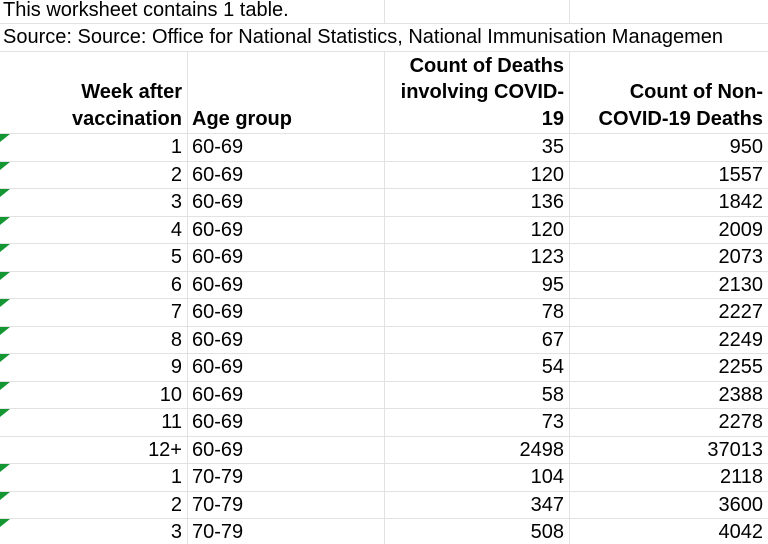 The width and height of the screenshot is (768, 544). I want to click on column-header-covid-deaths: Count of Deaths involving COVID- 19, so click(477, 92).